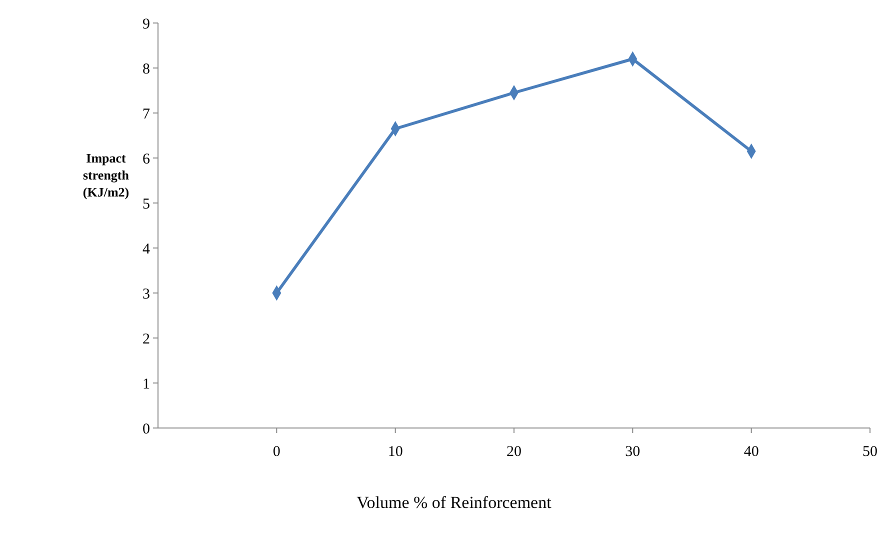 The height and width of the screenshot is (546, 892). I want to click on y-tick-label: 9, so click(146, 24).